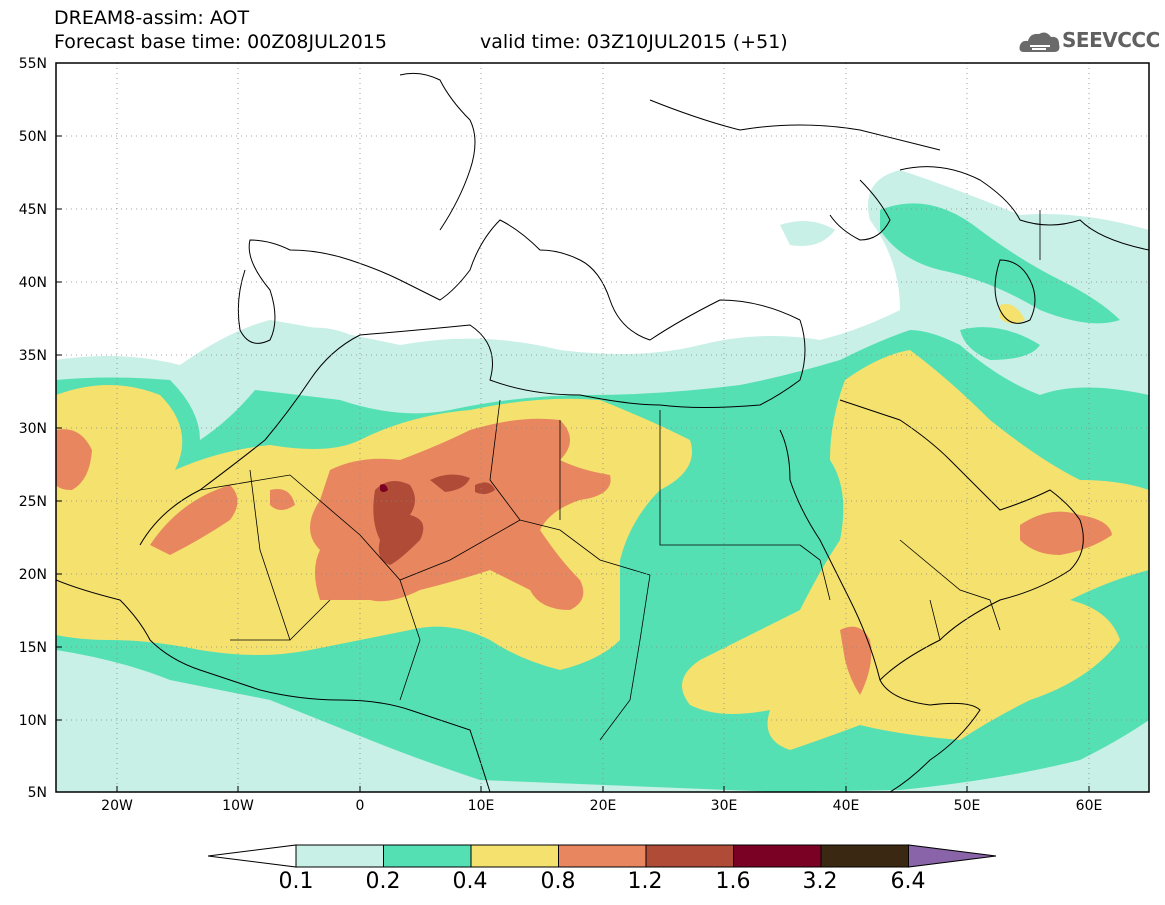 Image resolution: width=1165 pixels, height=905 pixels. Describe the element at coordinates (32, 356) in the screenshot. I see `lat-label: 35N` at that location.